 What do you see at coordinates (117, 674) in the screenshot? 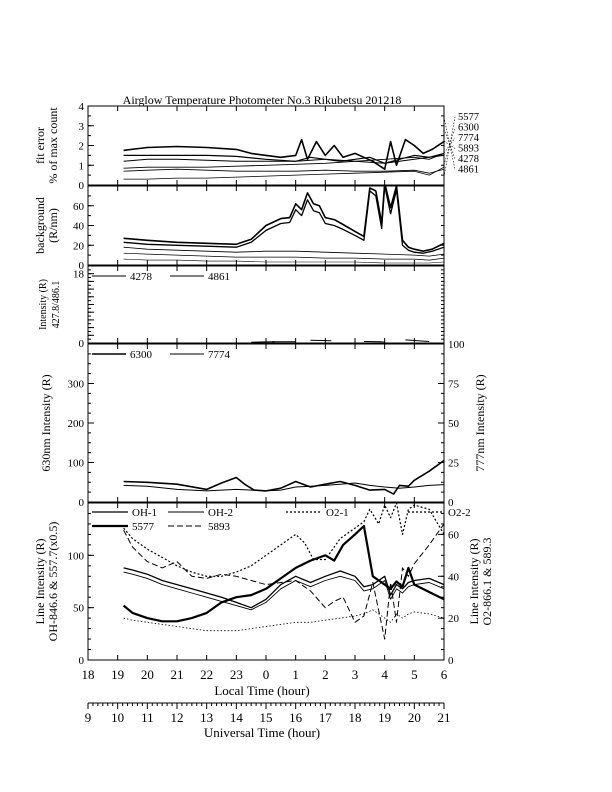
I see `local-time-tick-label: 19` at bounding box center [117, 674].